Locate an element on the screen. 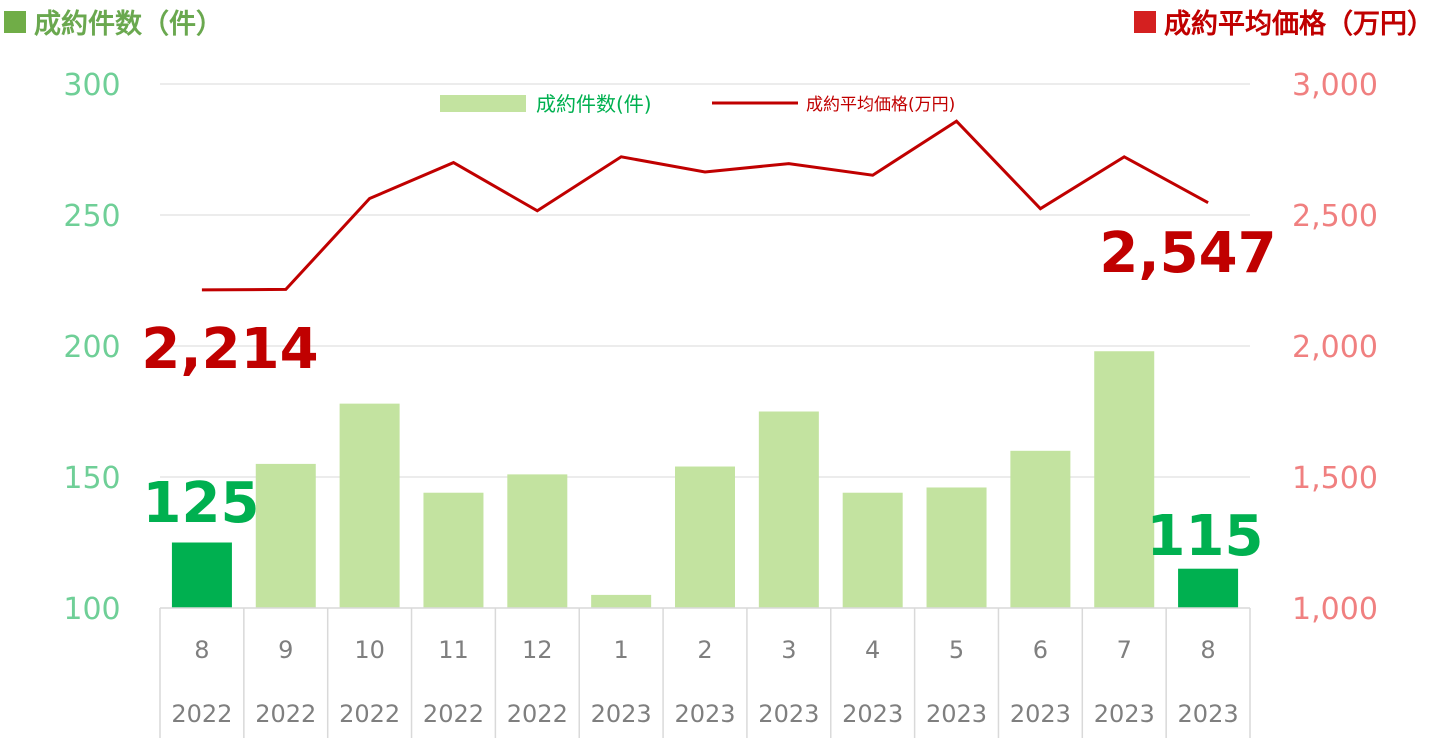 The height and width of the screenshot is (738, 1440). left-tick-label: 300 is located at coordinates (91, 85).